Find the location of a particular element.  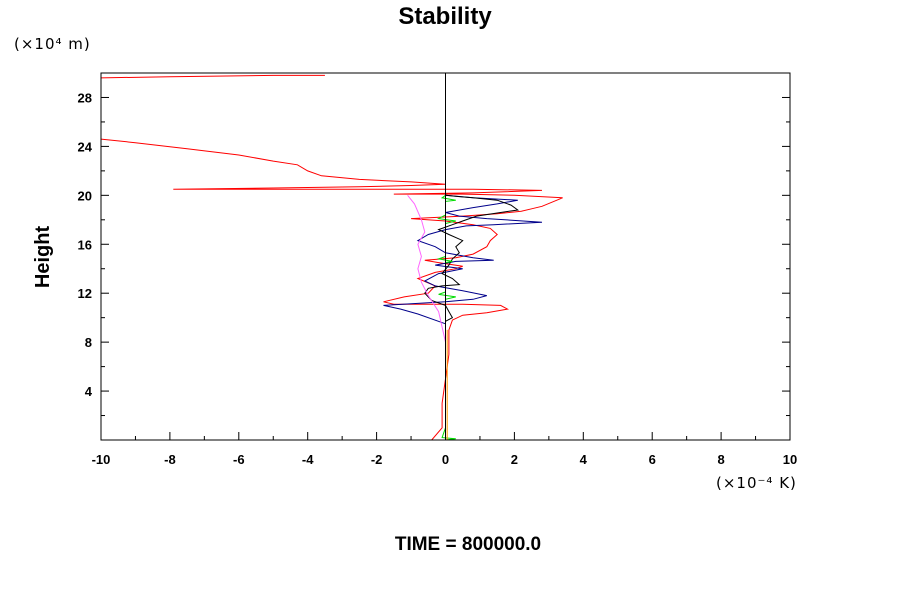

x-tick-label: -4 is located at coordinates (308, 459).